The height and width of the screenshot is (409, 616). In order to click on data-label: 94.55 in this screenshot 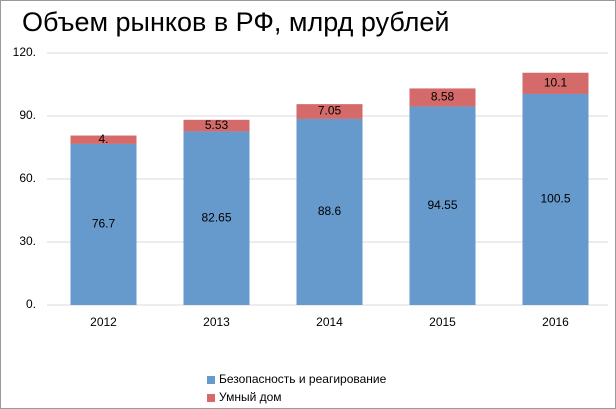, I will do `click(442, 205)`.